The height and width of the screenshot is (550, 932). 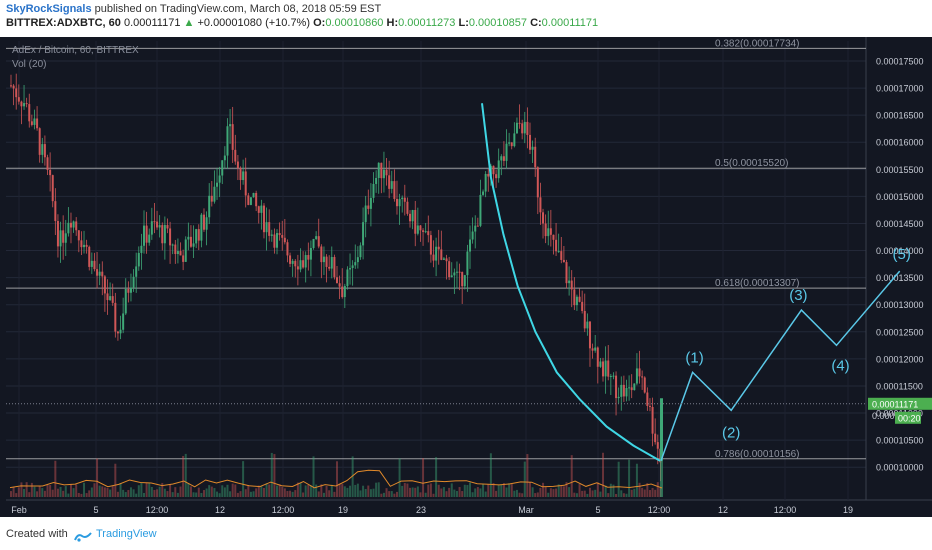 What do you see at coordinates (840, 365) in the screenshot?
I see `wave-label: (4)` at bounding box center [840, 365].